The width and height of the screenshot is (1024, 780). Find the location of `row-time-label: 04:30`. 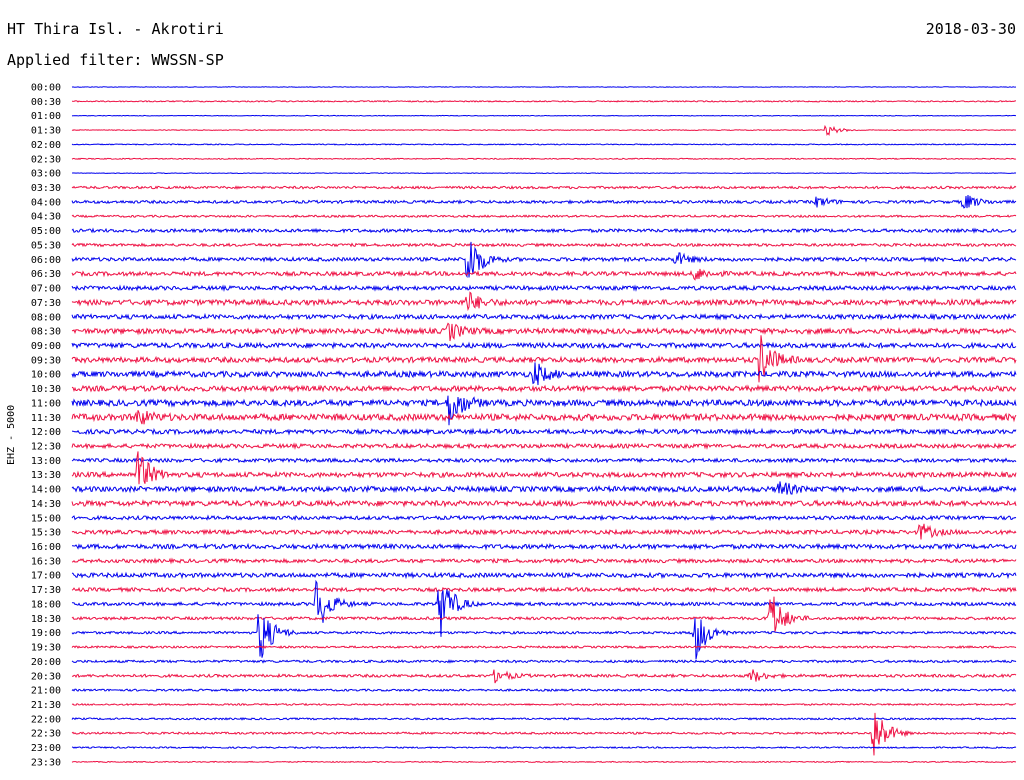

row-time-label: 04:30 is located at coordinates (46, 217).